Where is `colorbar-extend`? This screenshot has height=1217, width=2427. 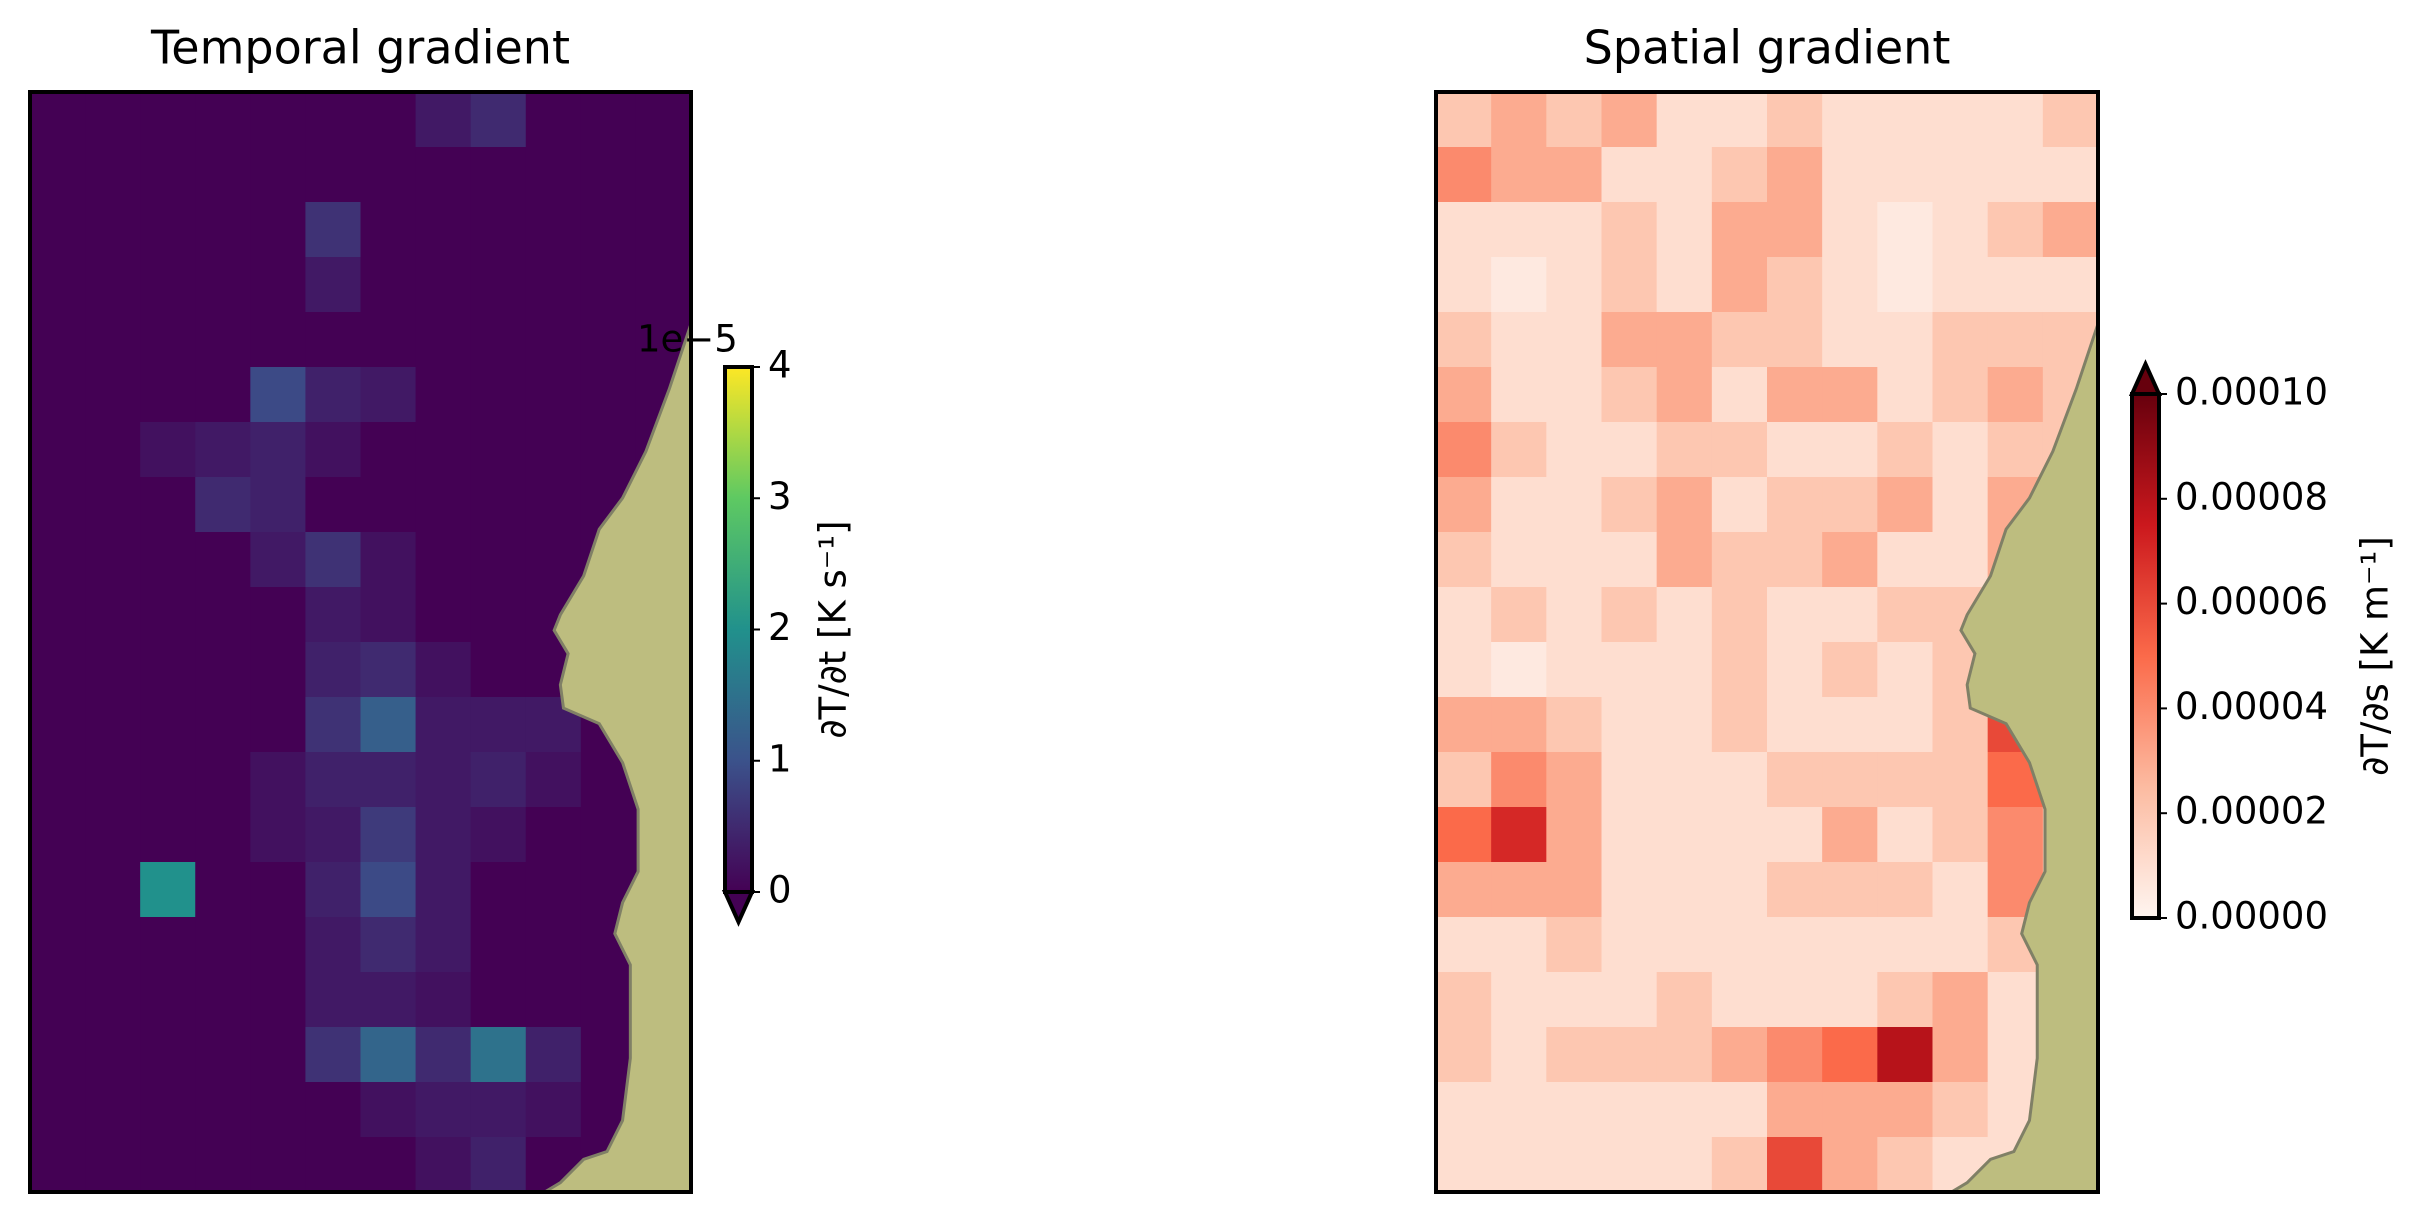 colorbar-extend is located at coordinates (738, 908).